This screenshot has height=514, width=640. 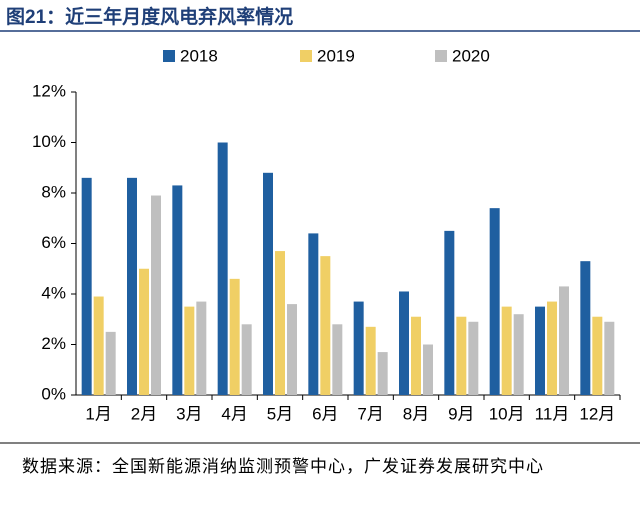 I want to click on x-tick-label: 1月, so click(x=98, y=413).